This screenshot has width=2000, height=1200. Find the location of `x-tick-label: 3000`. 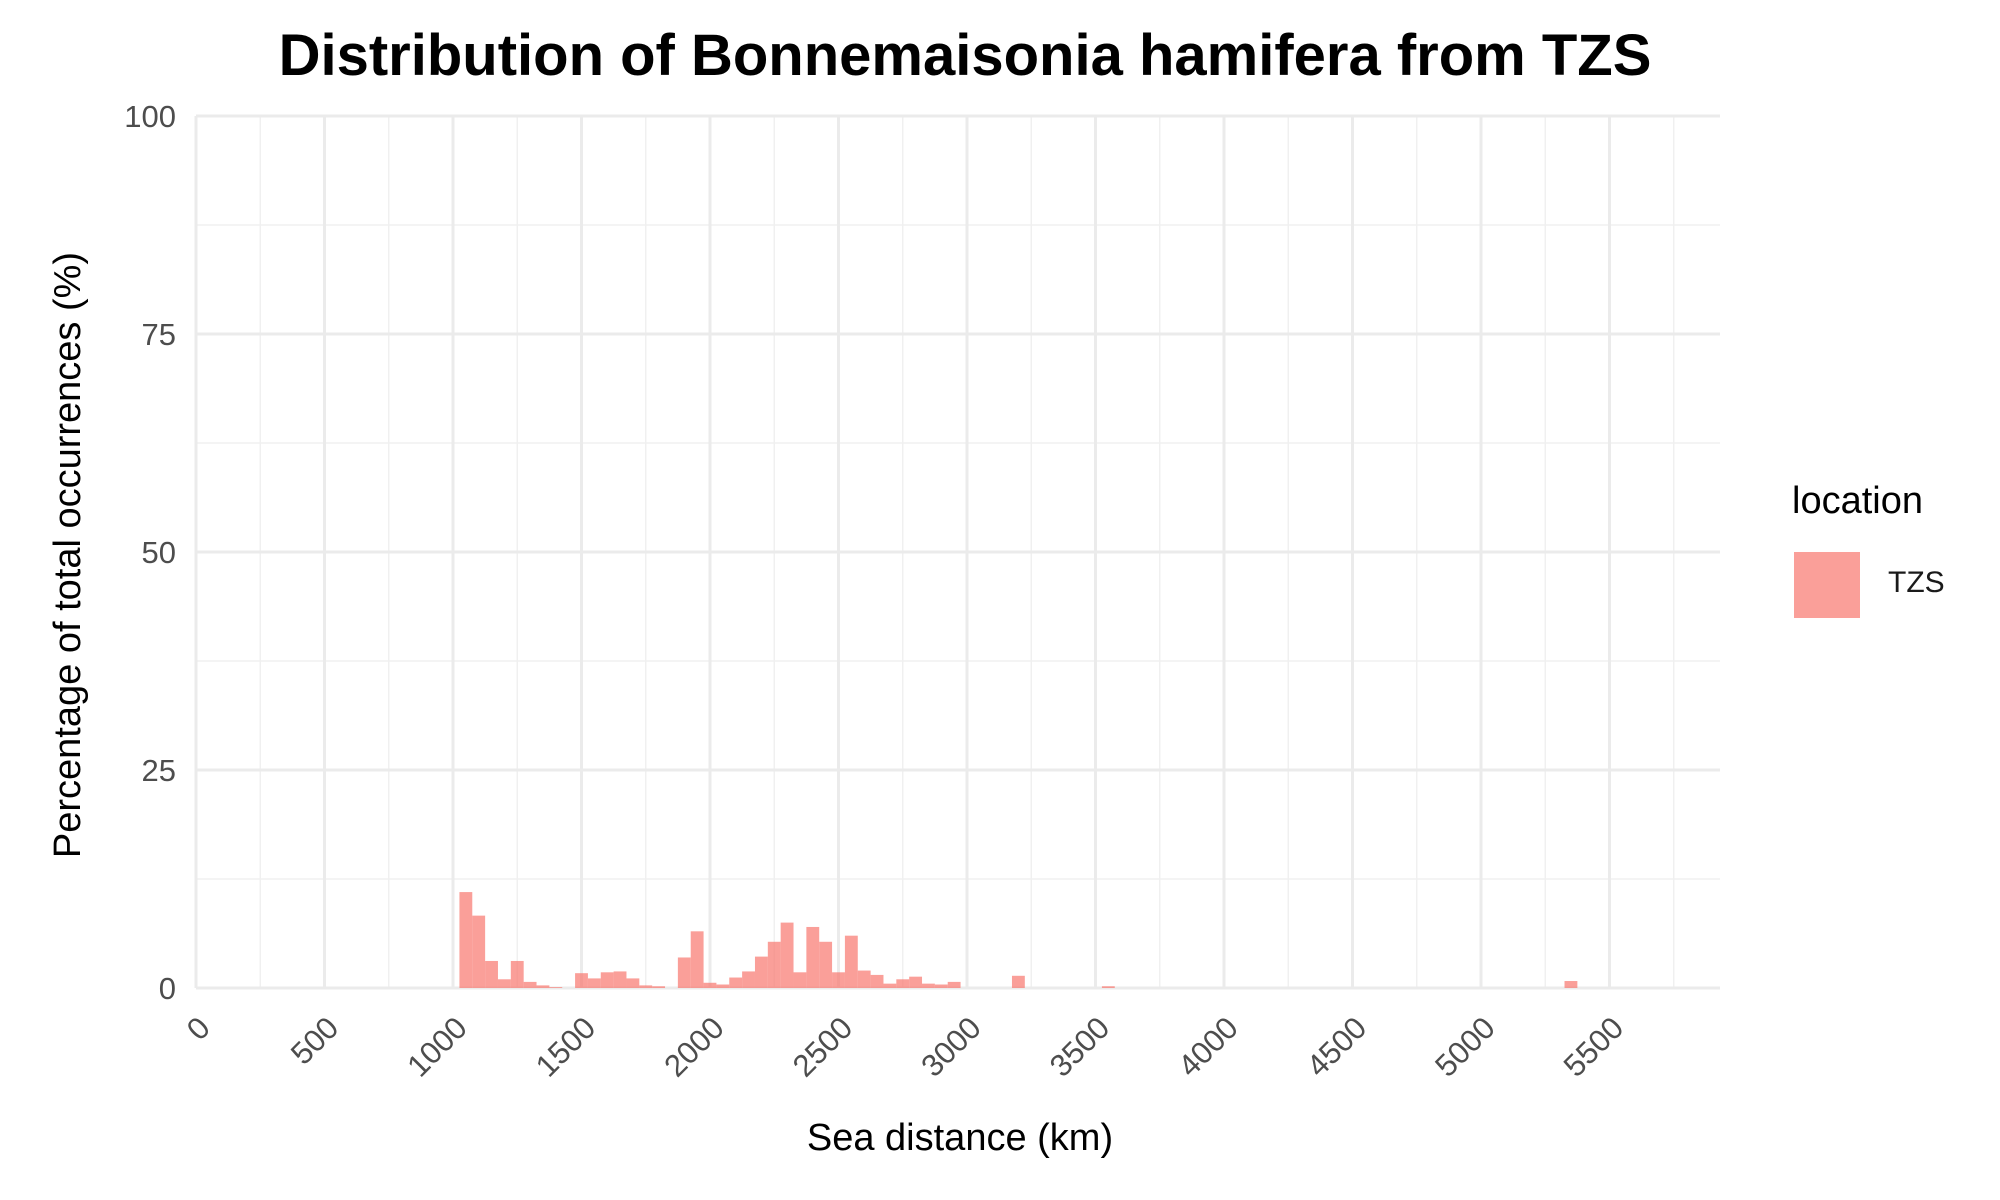

x-tick-label: 3000 is located at coordinates (951, 1047).